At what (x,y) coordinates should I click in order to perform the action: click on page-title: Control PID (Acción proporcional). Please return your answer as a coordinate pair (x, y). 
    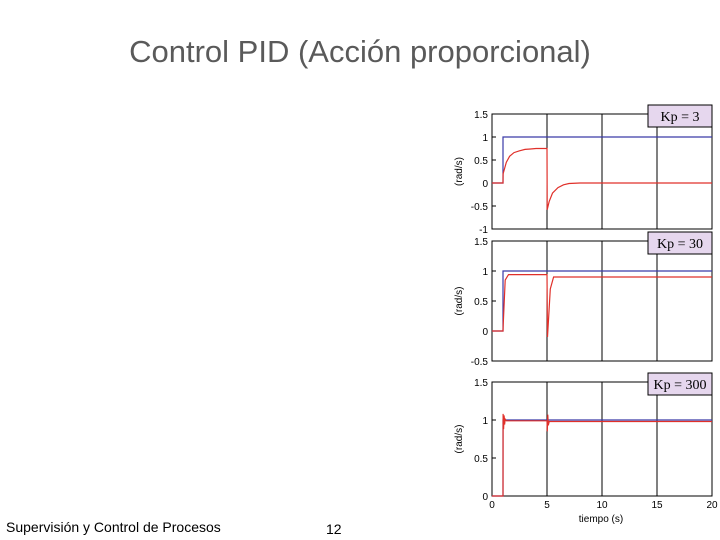
    Looking at the image, I should click on (360, 51).